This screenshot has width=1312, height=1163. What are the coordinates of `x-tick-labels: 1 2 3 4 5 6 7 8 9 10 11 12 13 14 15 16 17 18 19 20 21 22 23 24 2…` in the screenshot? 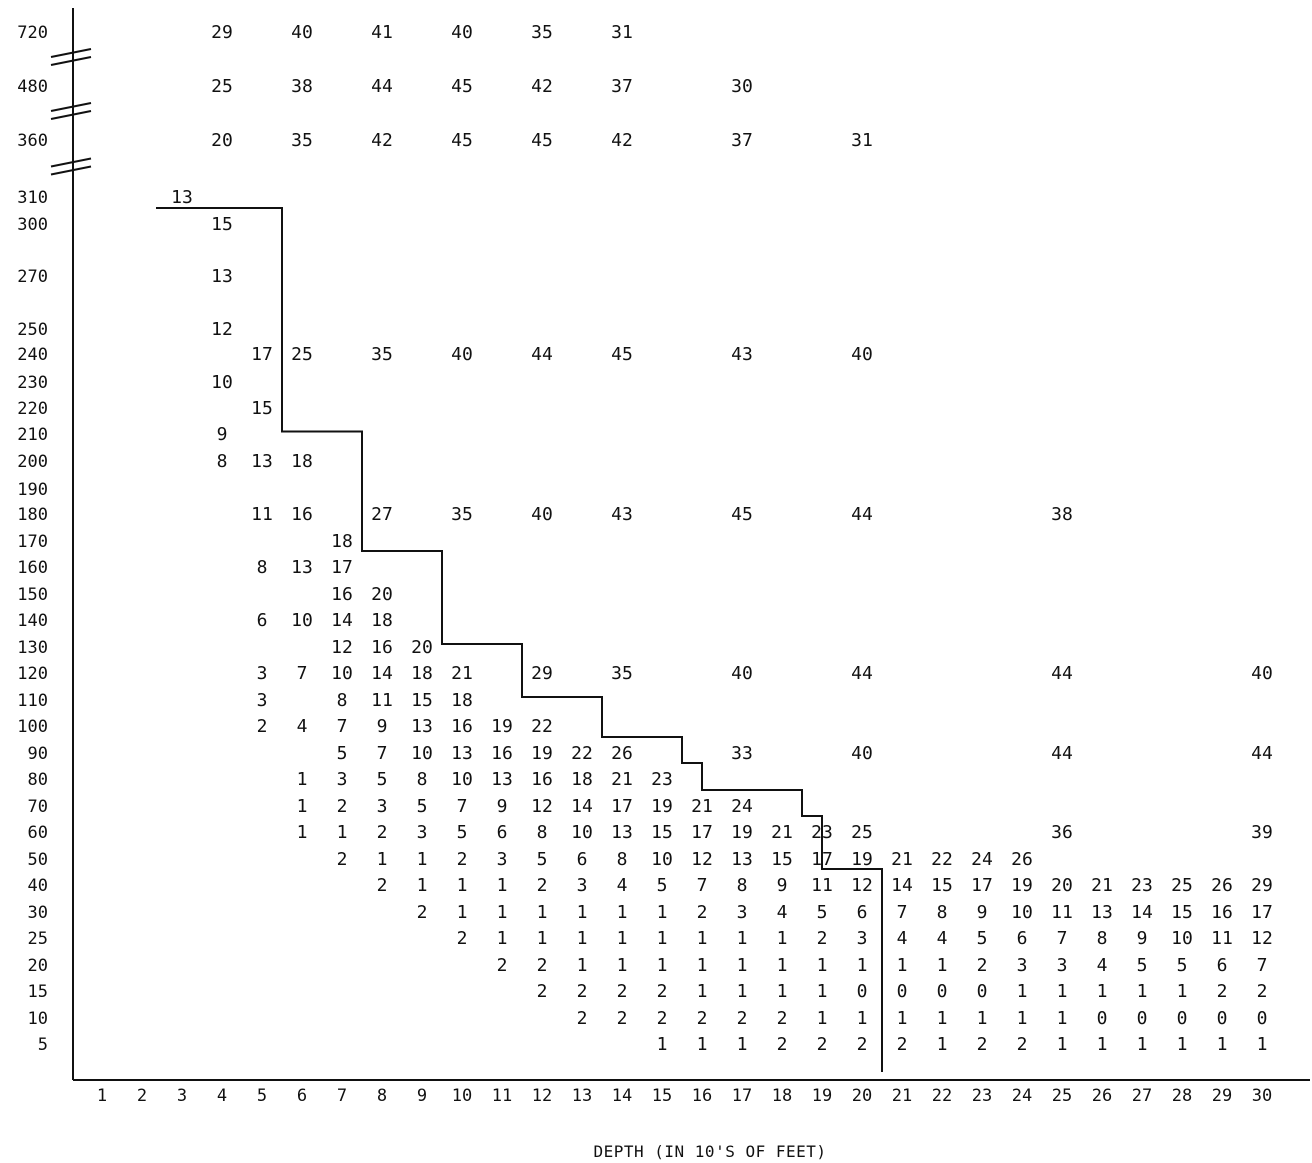 It's located at (684, 1096).